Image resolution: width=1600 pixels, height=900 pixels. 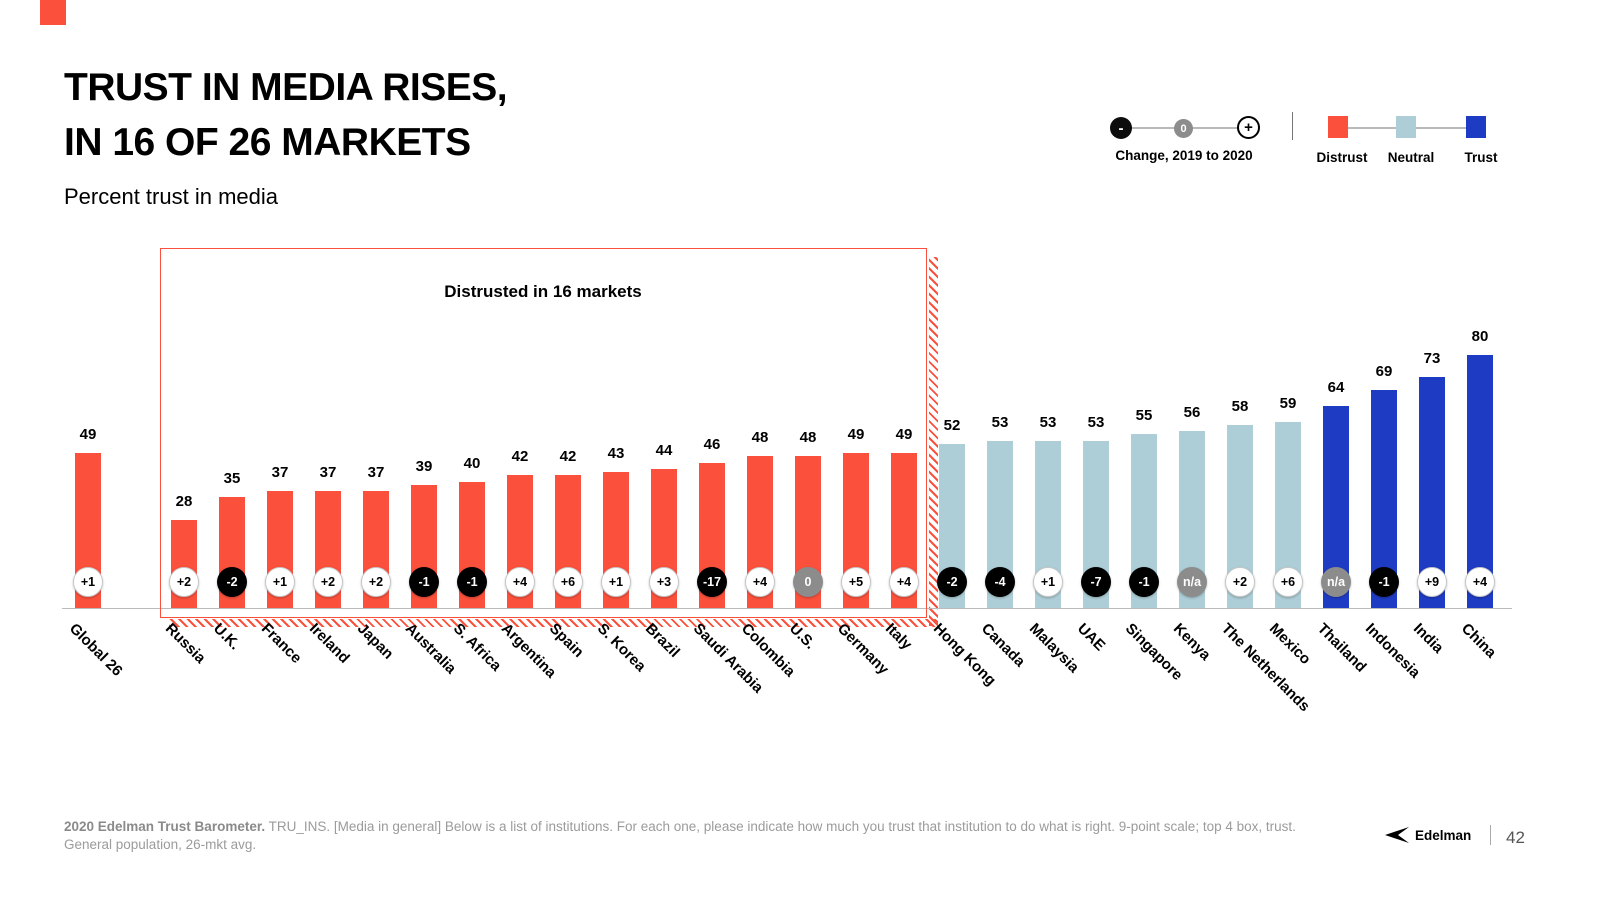 What do you see at coordinates (1091, 637) in the screenshot?
I see `axis-label-uae: UAE` at bounding box center [1091, 637].